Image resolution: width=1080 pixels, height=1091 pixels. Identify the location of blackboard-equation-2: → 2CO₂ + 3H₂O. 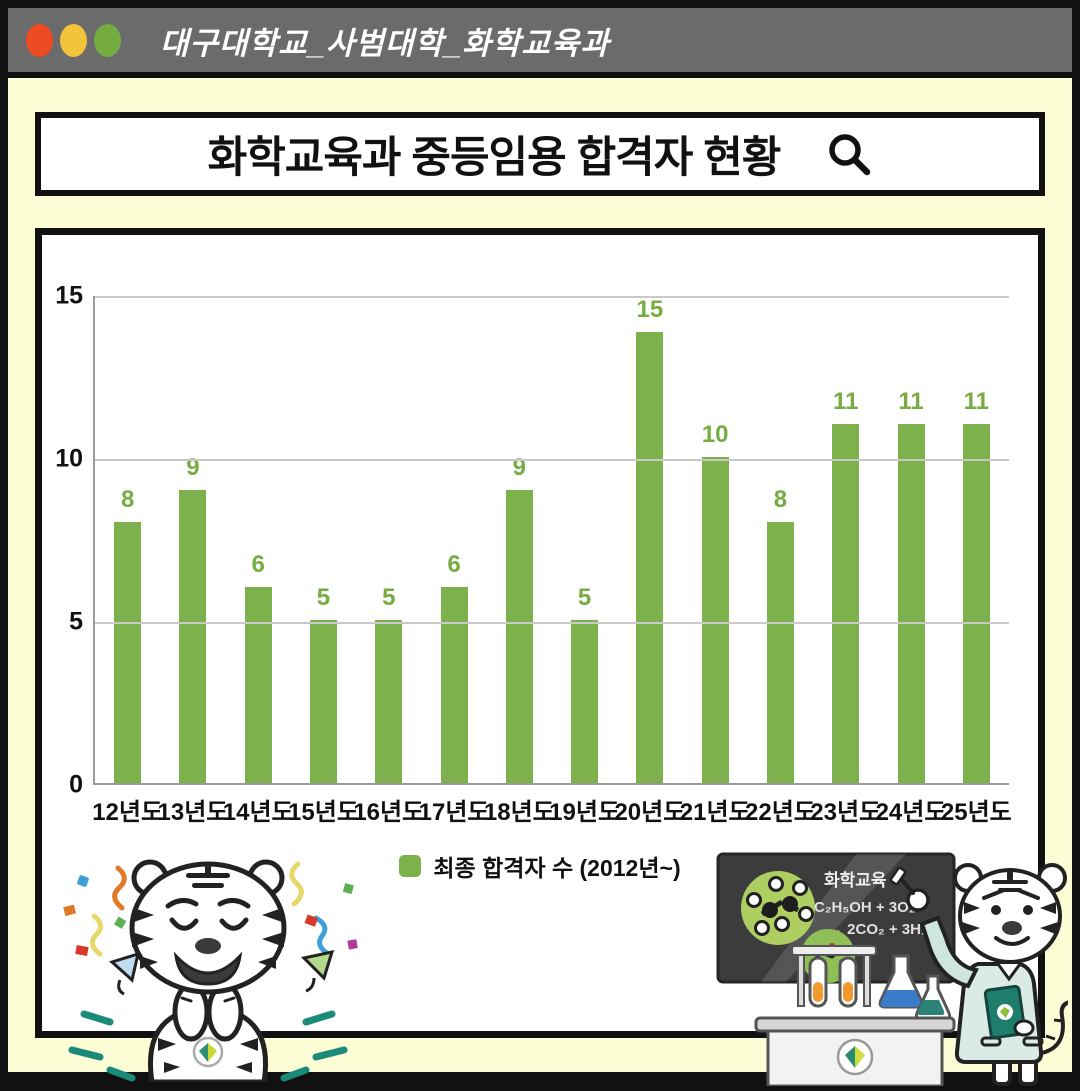
(884, 929).